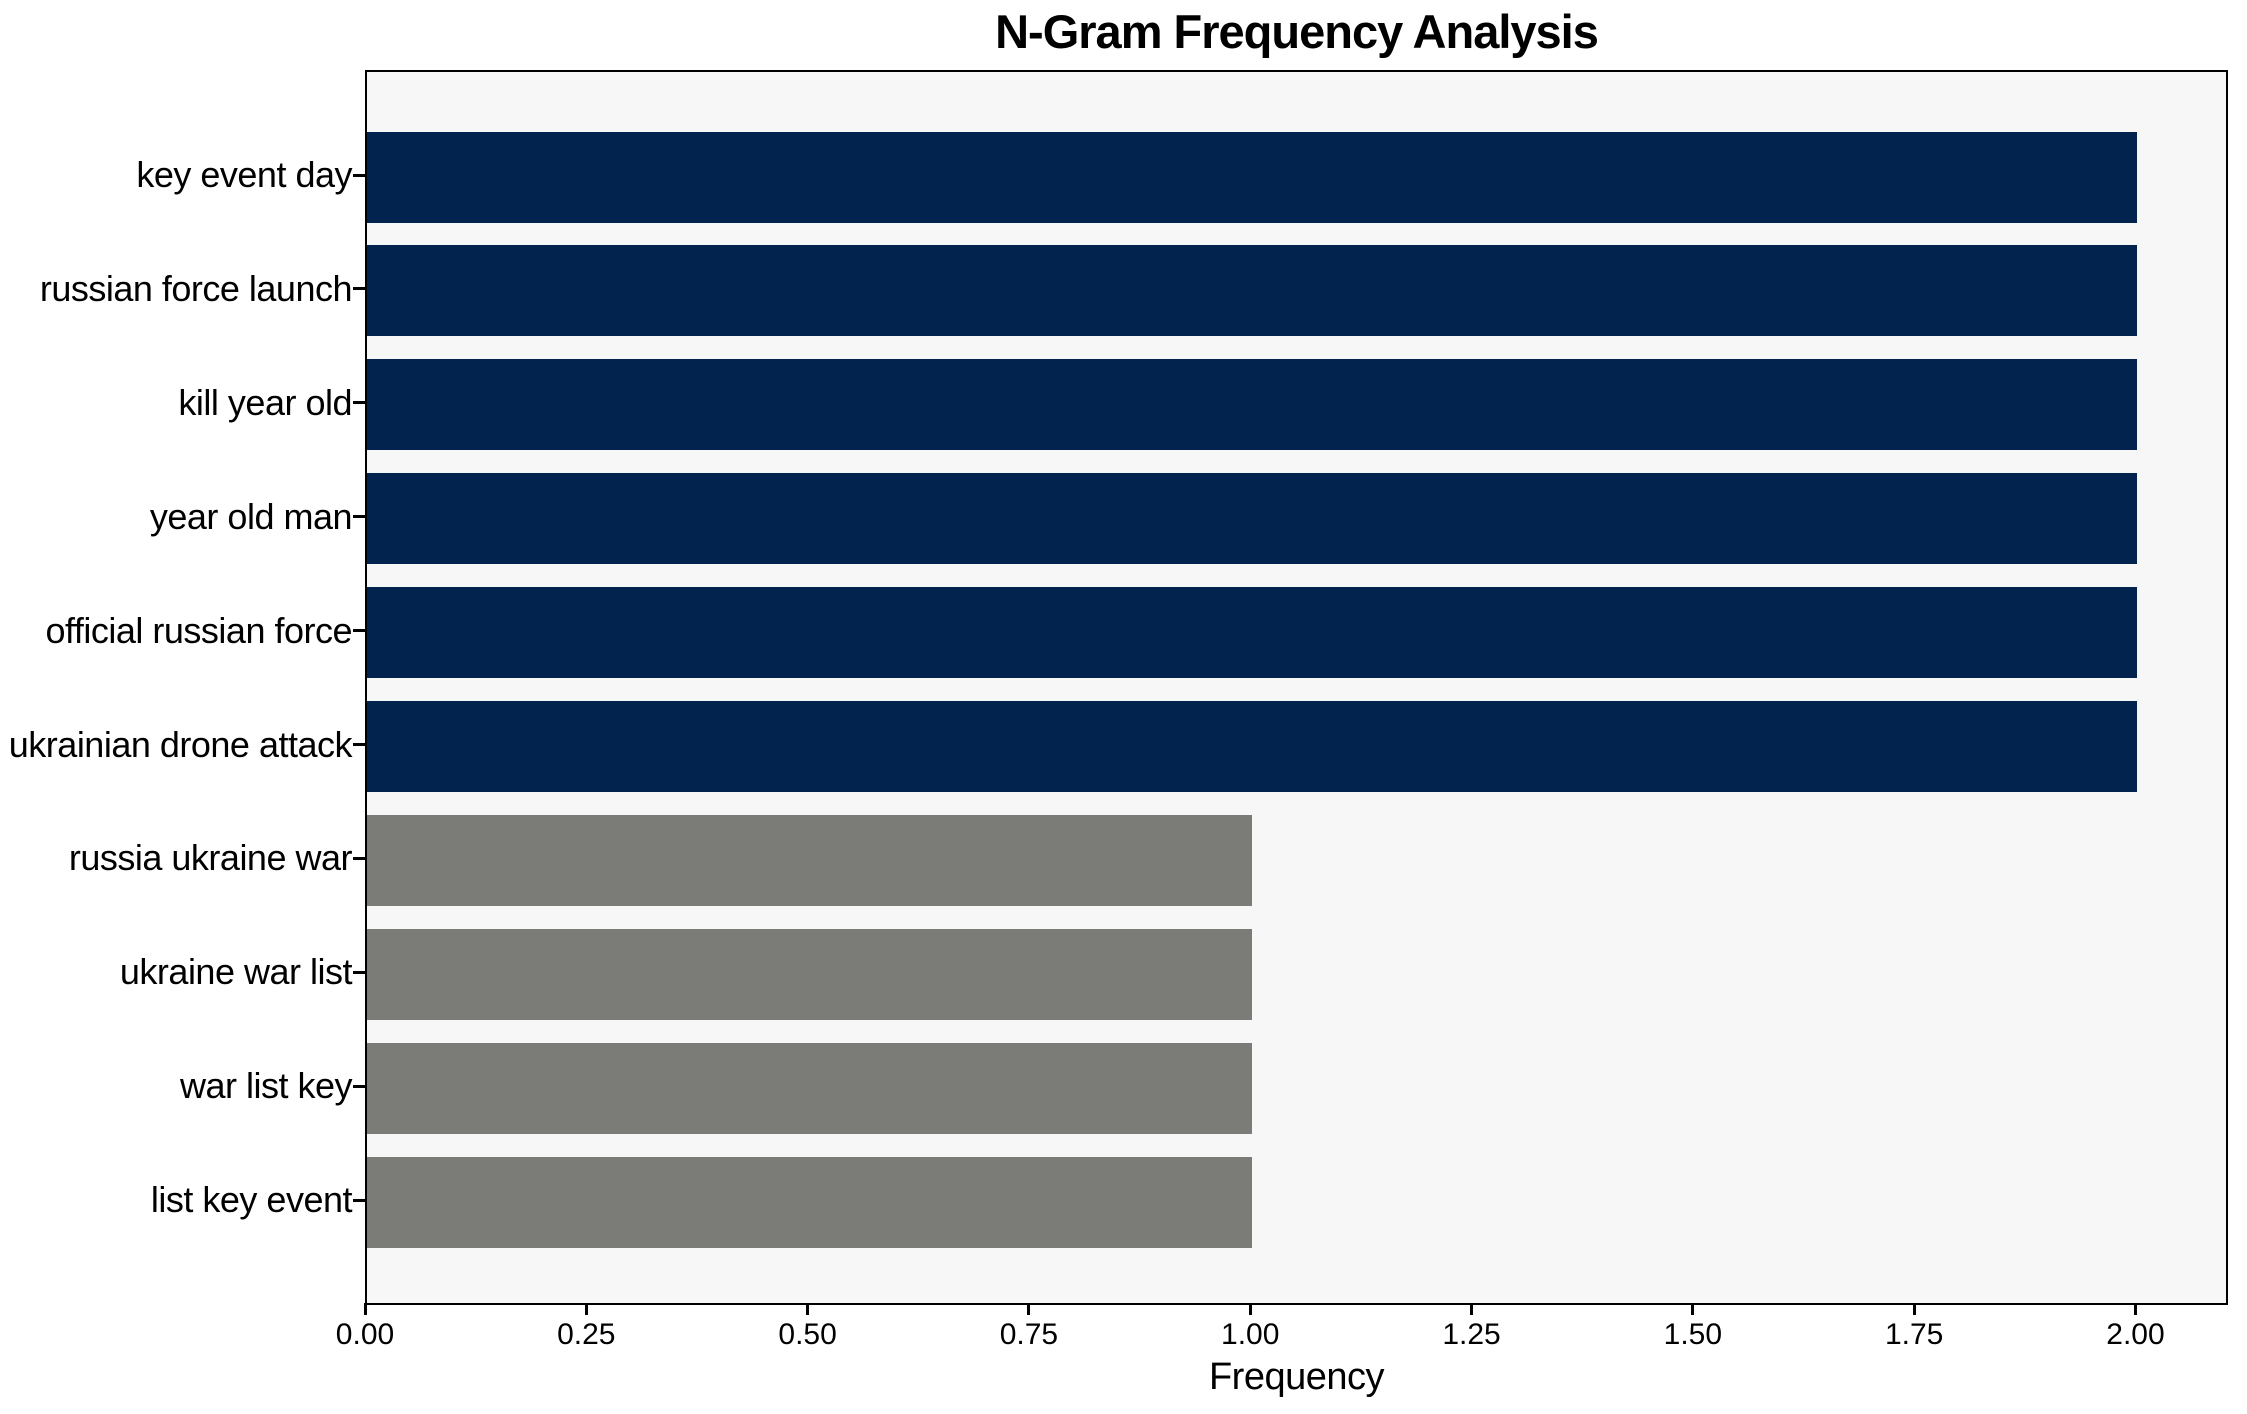  Describe the element at coordinates (1693, 1334) in the screenshot. I see `x-tick-label: 1.50` at that location.